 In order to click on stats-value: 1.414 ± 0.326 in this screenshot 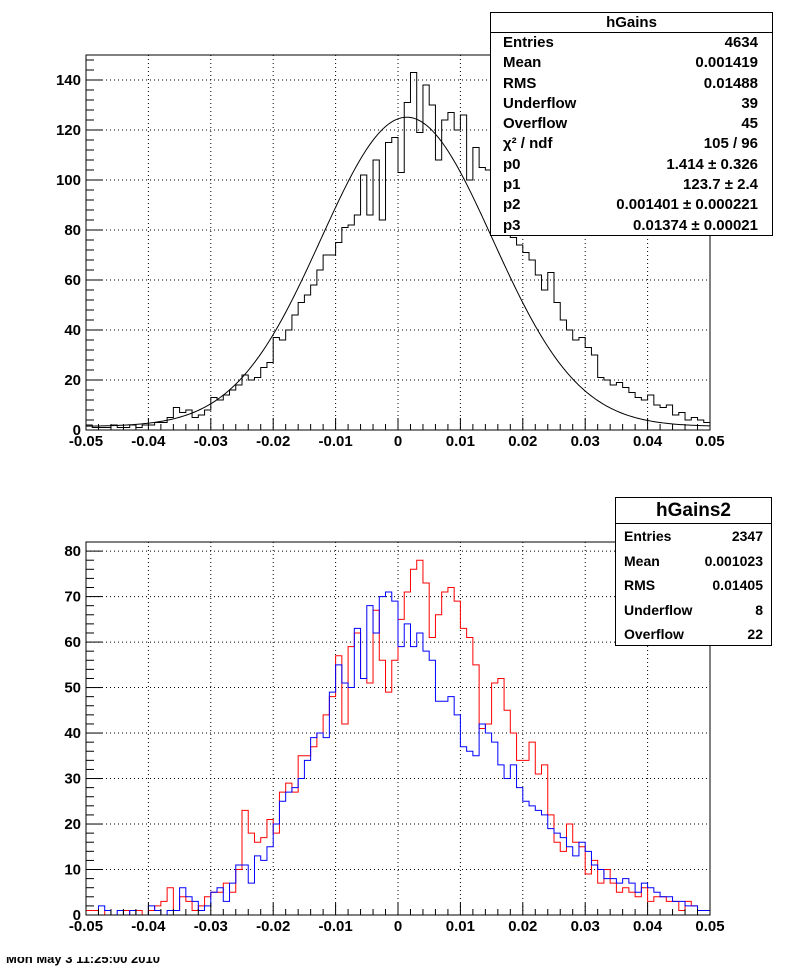, I will do `click(712, 164)`.